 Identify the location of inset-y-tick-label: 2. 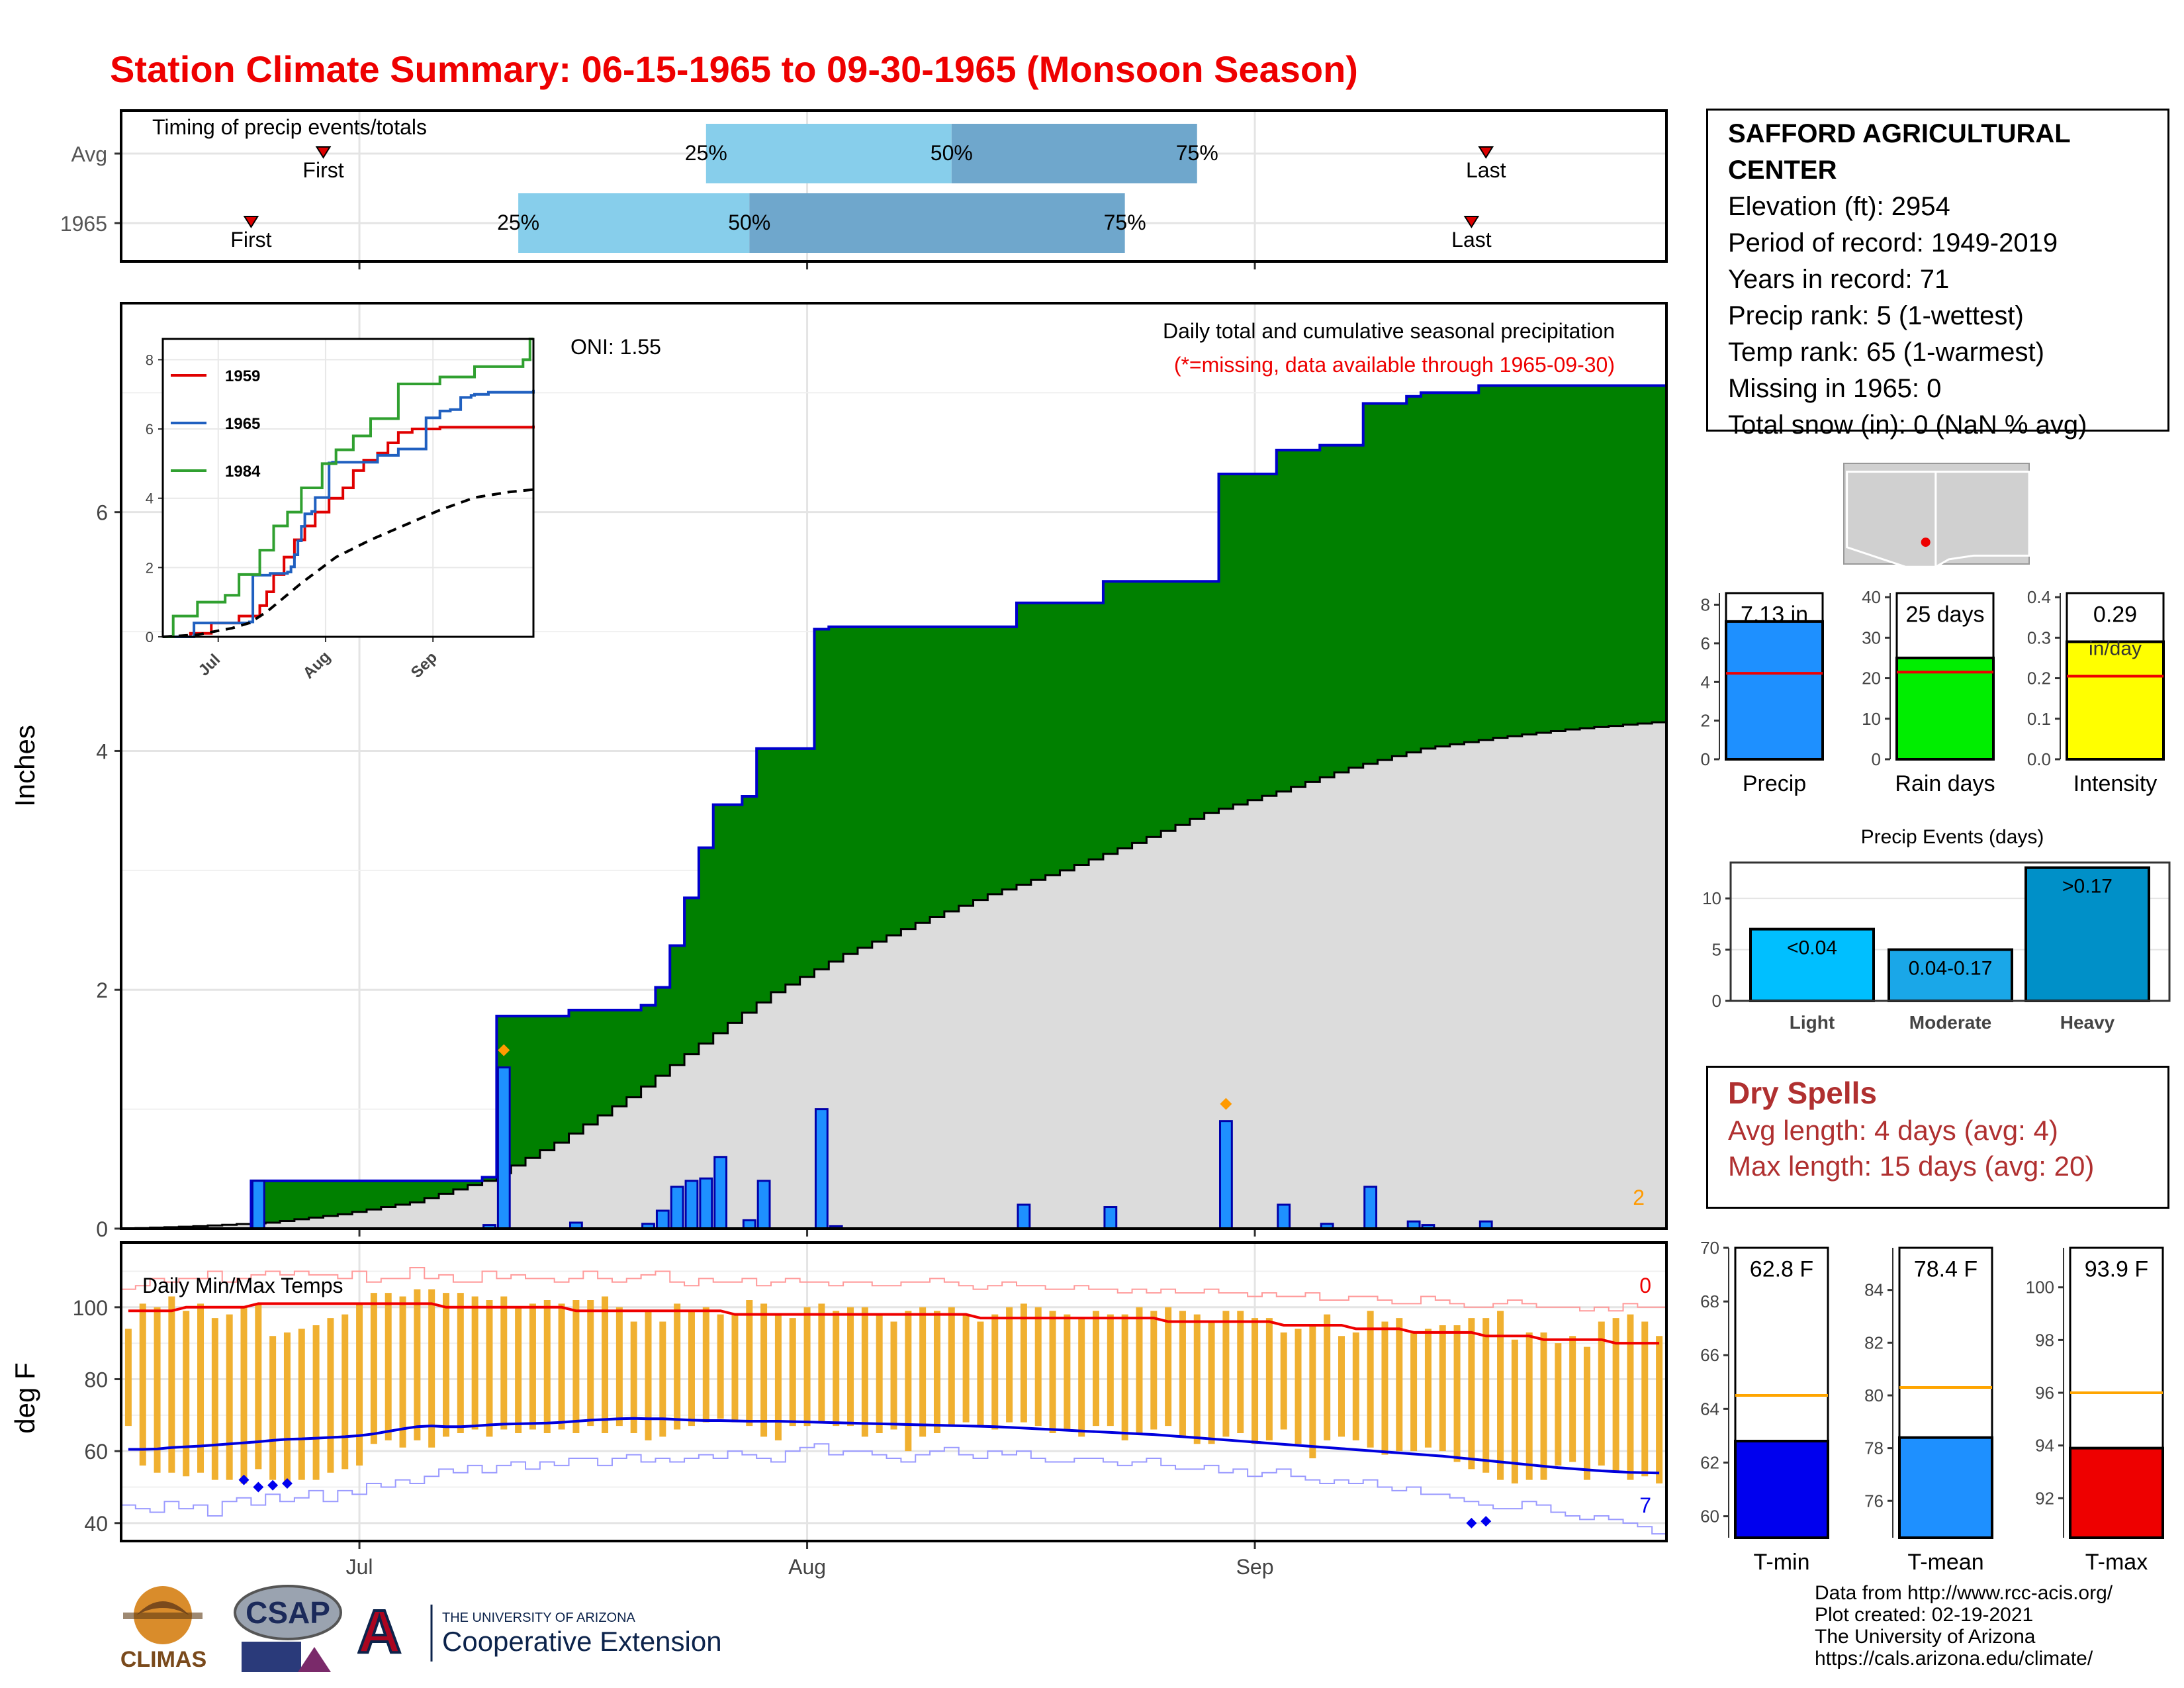
(150, 567).